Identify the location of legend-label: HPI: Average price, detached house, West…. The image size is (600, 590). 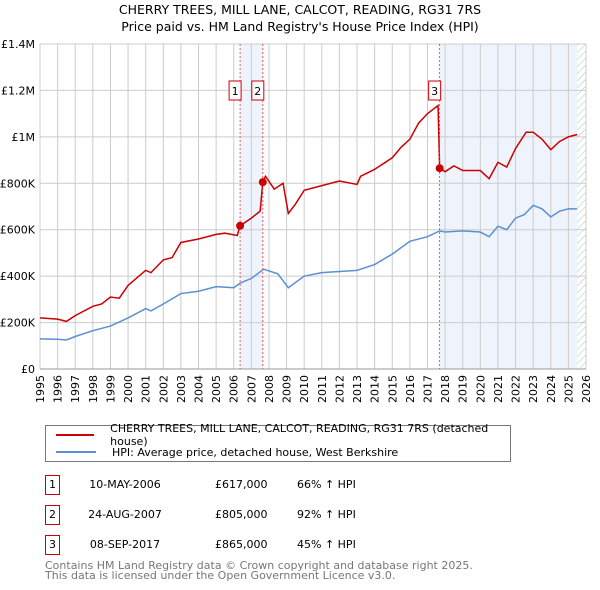
(255, 452).